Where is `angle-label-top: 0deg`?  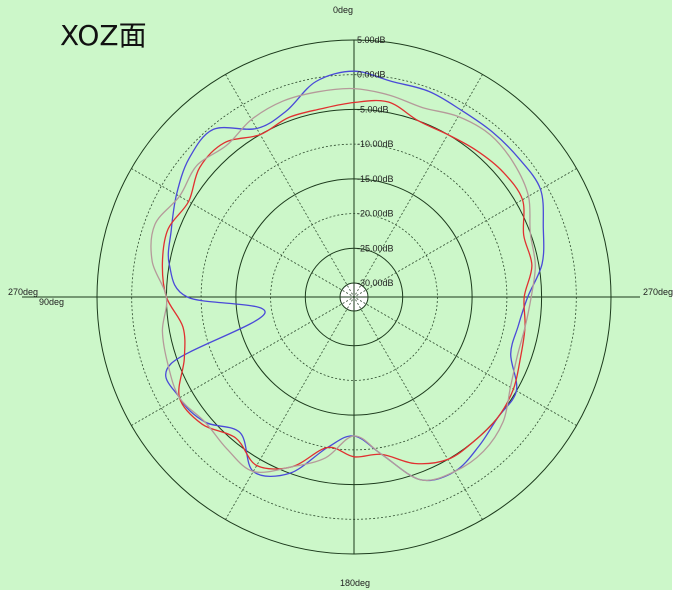 angle-label-top: 0deg is located at coordinates (343, 10).